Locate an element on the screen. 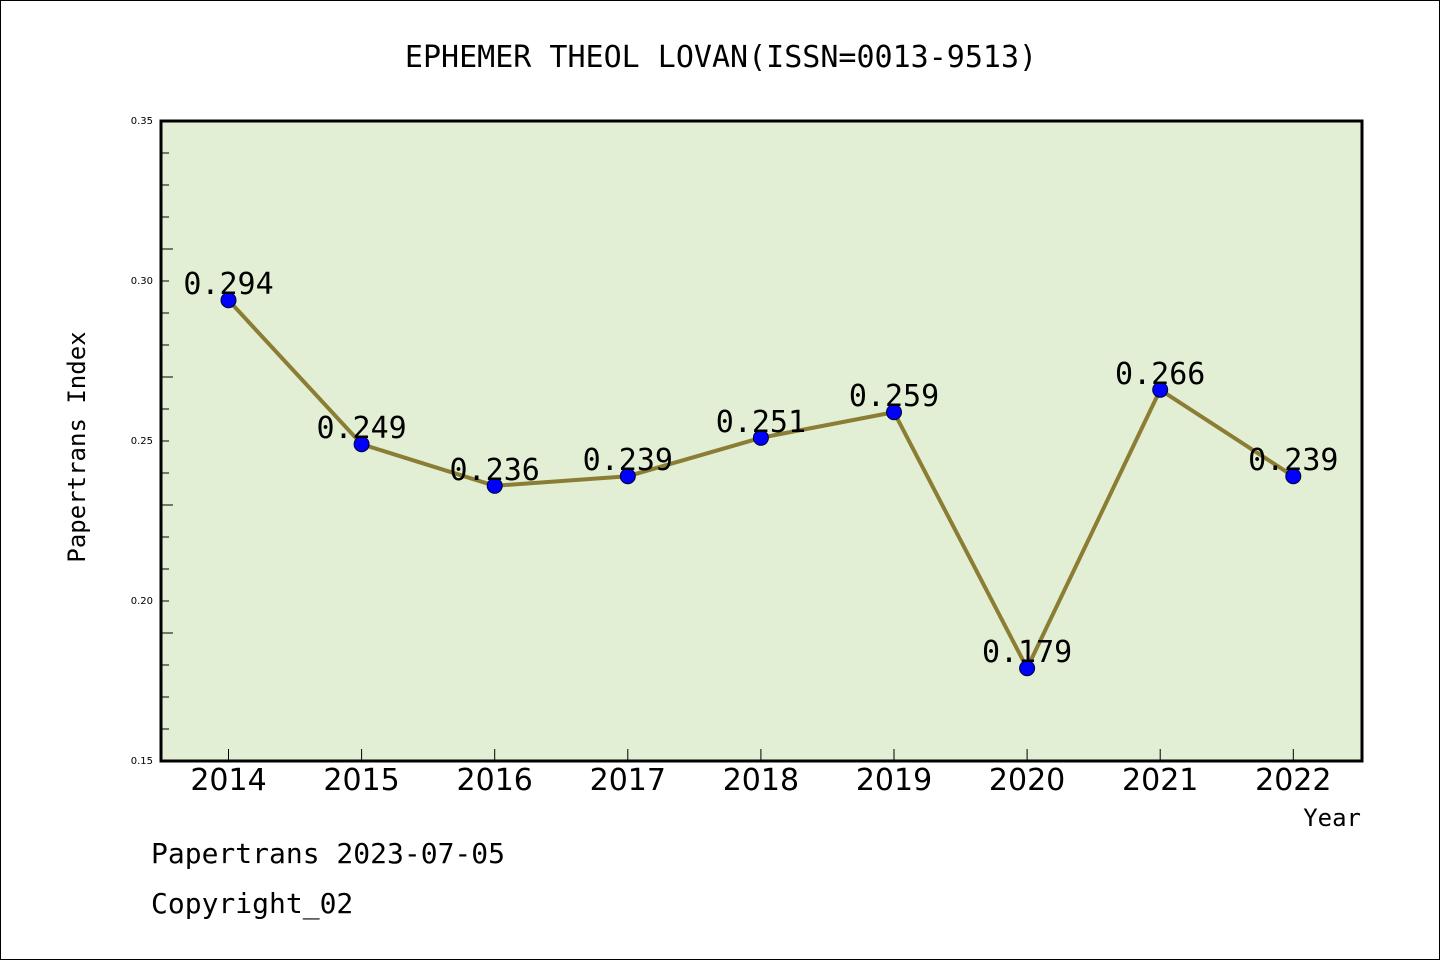 The height and width of the screenshot is (961, 1440). x-tick-label: 2022 is located at coordinates (1293, 780).